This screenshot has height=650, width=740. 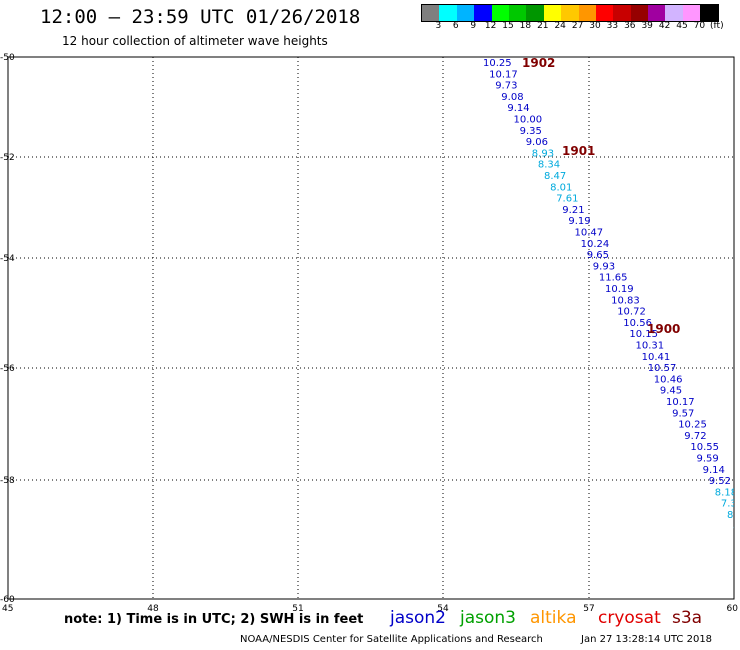 I want to click on y-tick-label: -50, so click(x=7, y=58).